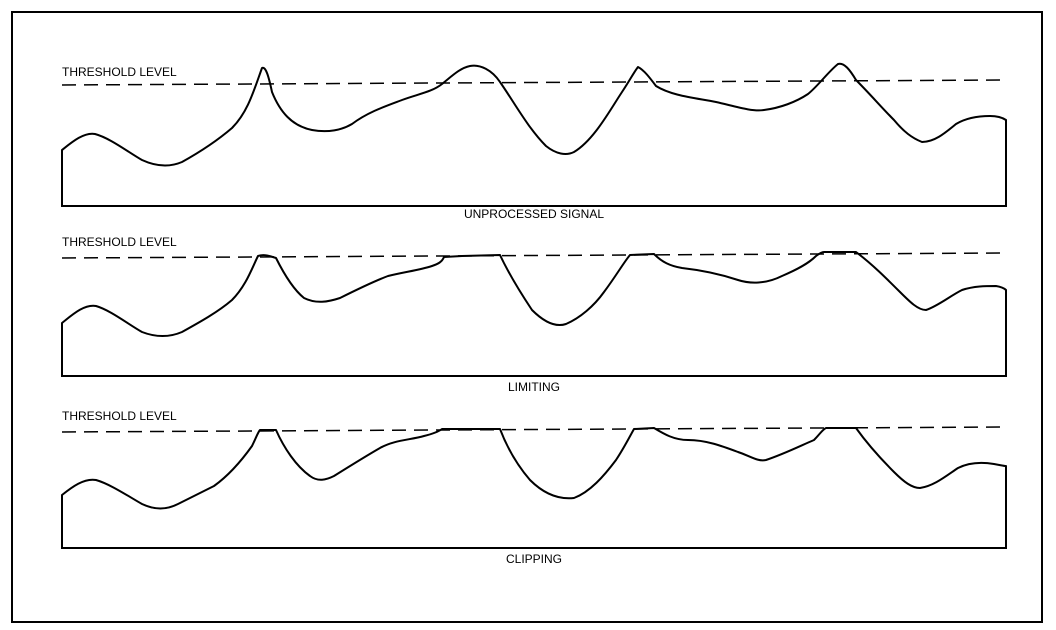 This screenshot has width=1056, height=630. What do you see at coordinates (534, 214) in the screenshot?
I see `panel-caption: UNPROCESSED SIGNAL` at bounding box center [534, 214].